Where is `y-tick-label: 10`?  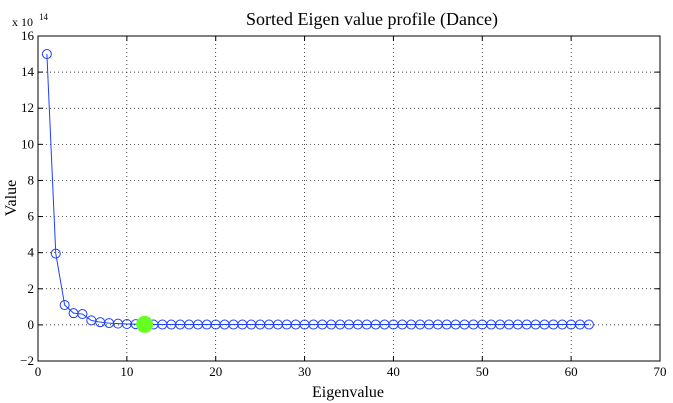
y-tick-label: 10 is located at coordinates (27, 143).